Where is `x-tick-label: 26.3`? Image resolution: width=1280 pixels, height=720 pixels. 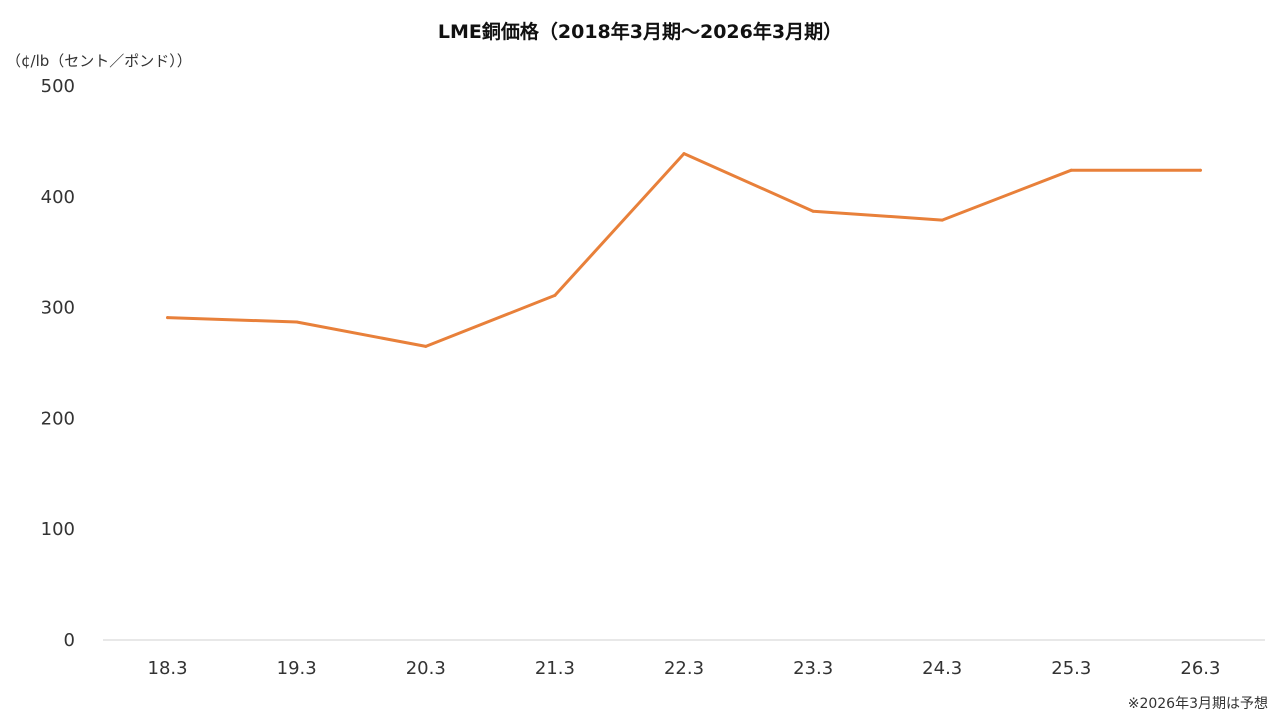 x-tick-label: 26.3 is located at coordinates (1200, 668).